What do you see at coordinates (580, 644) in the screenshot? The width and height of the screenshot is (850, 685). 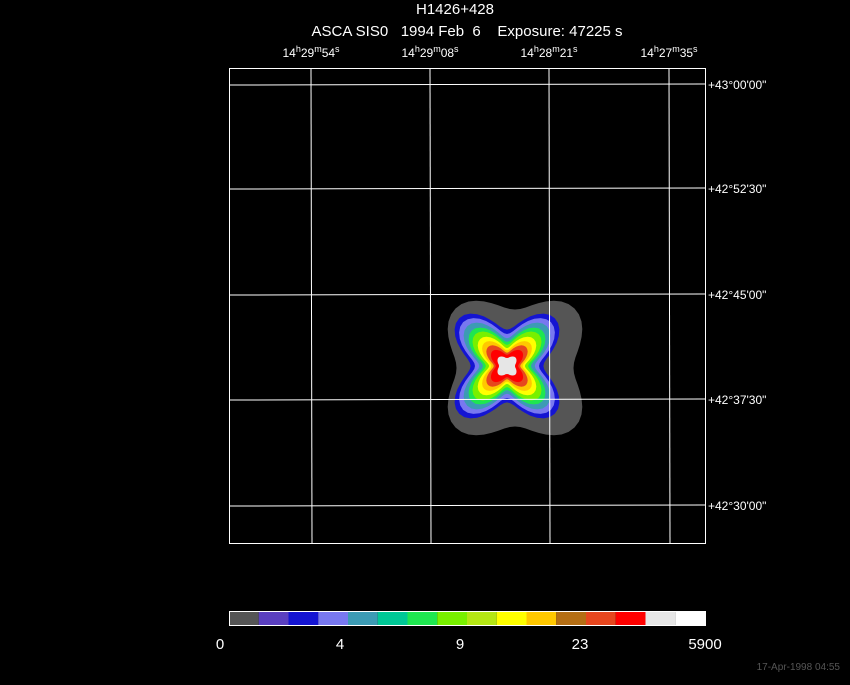 I see `colorbar-label: 23` at bounding box center [580, 644].